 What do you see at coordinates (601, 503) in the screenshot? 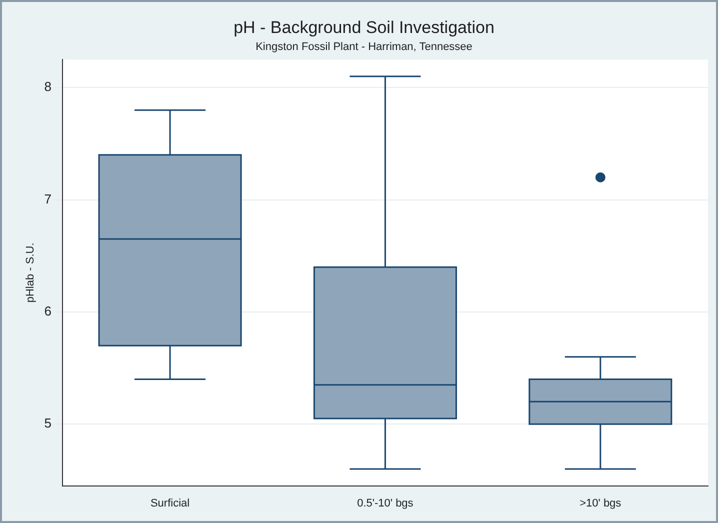
I see `x-tick-label: >10' bgs` at bounding box center [601, 503].